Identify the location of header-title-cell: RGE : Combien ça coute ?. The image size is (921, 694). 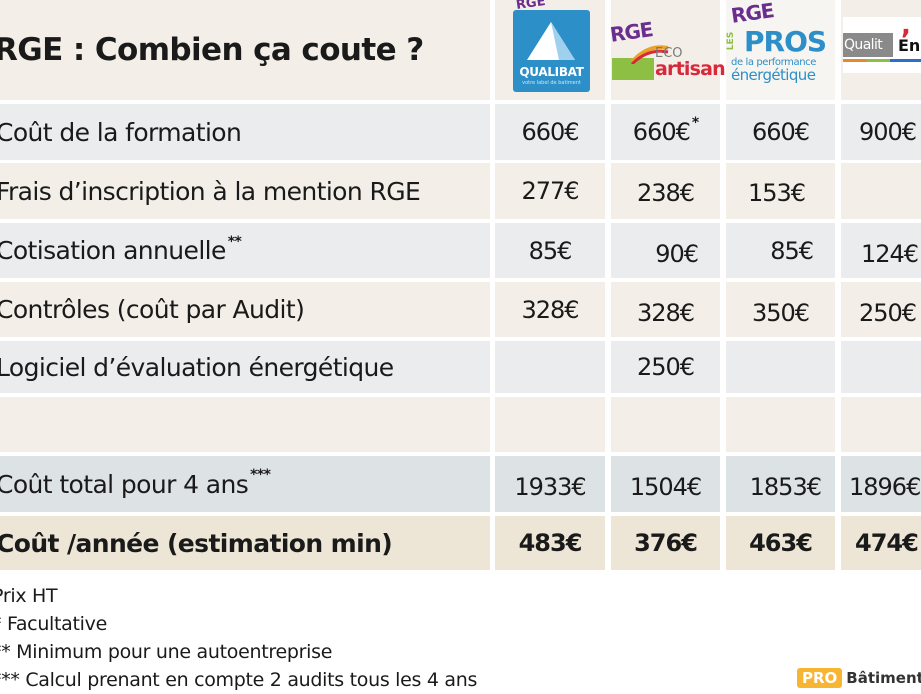
(245, 50).